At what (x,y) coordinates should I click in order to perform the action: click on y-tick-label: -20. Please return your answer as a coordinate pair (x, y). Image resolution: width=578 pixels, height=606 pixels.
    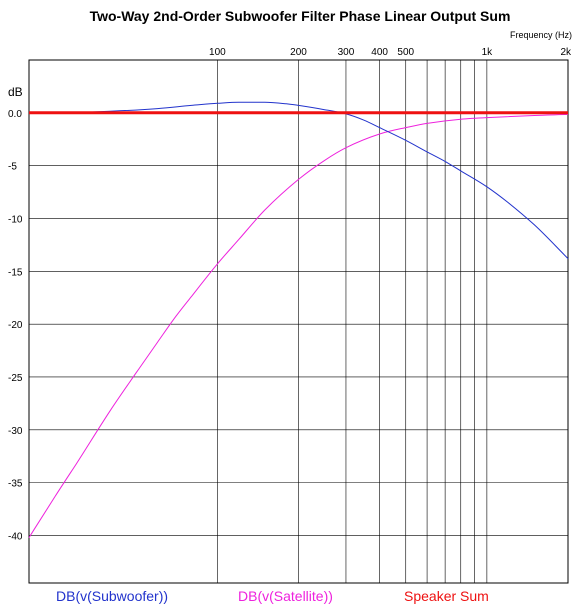
    Looking at the image, I should click on (15, 325).